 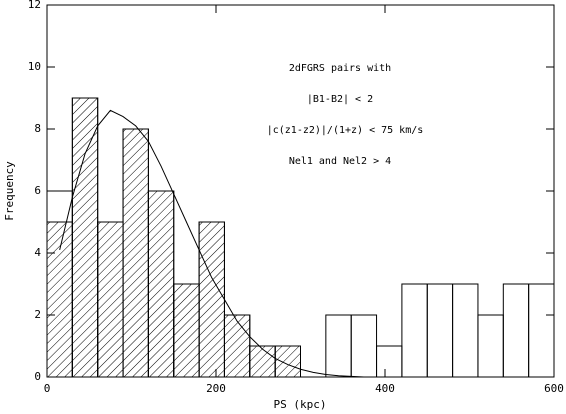 I want to click on x-tick-label: 200, so click(x=216, y=388).